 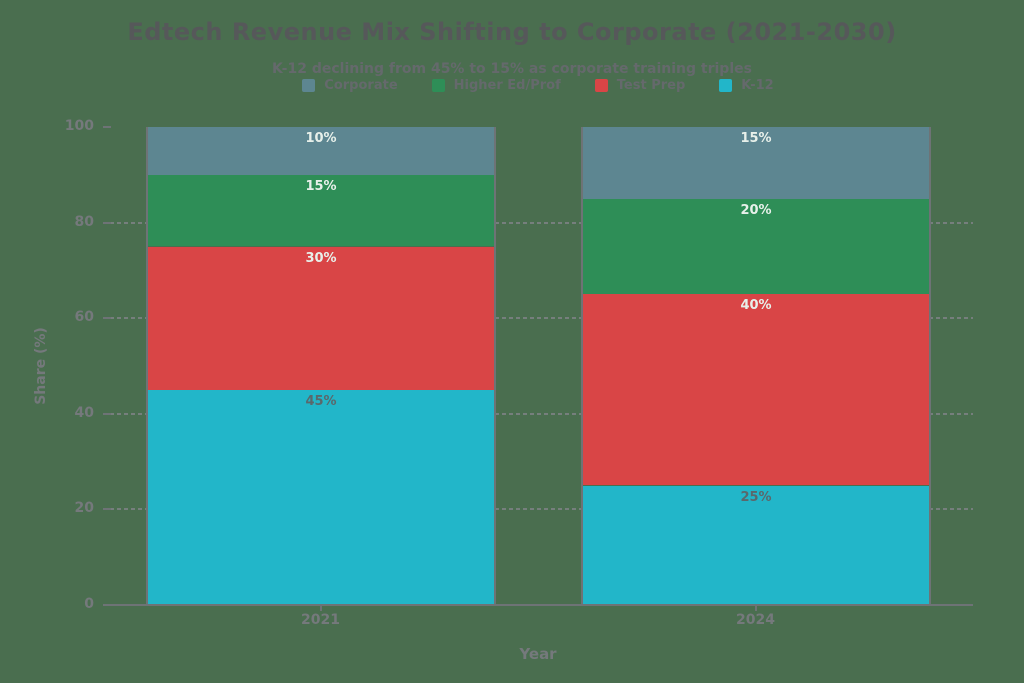 What do you see at coordinates (755, 608) in the screenshot?
I see `x-tick-mark-2024` at bounding box center [755, 608].